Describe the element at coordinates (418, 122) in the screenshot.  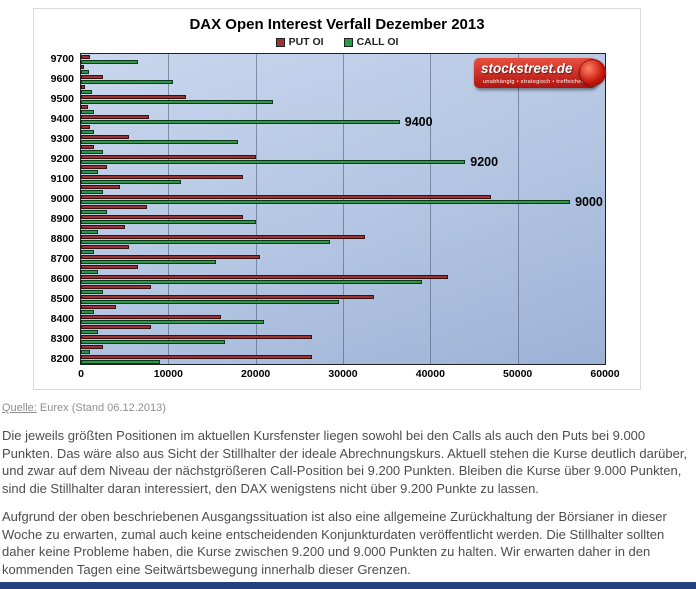
I see `strike-annotation: 9400` at that location.